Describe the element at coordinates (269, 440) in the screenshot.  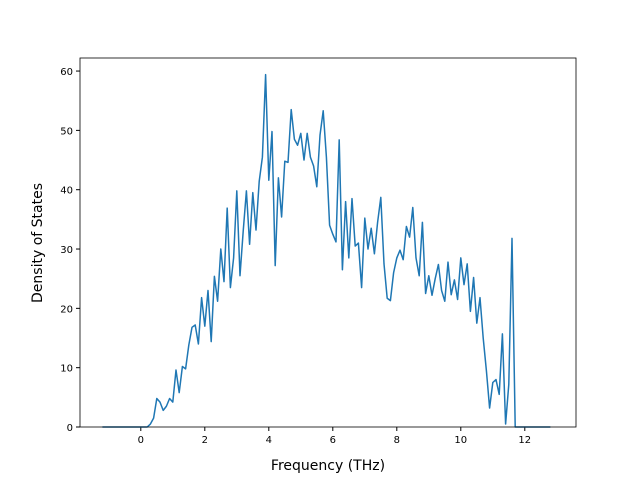
I see `x-tick-label: 4` at that location.